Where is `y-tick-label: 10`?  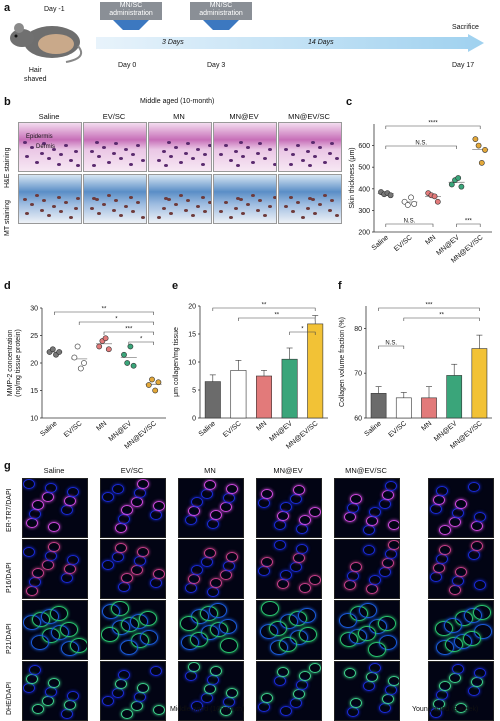 y-tick-label: 10 is located at coordinates (192, 363).